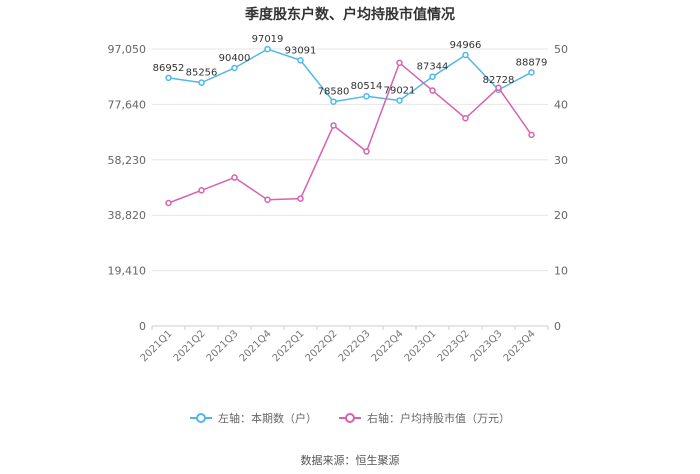  Describe the element at coordinates (127, 104) in the screenshot. I see `left-axis-tick-label: 77,640` at that location.